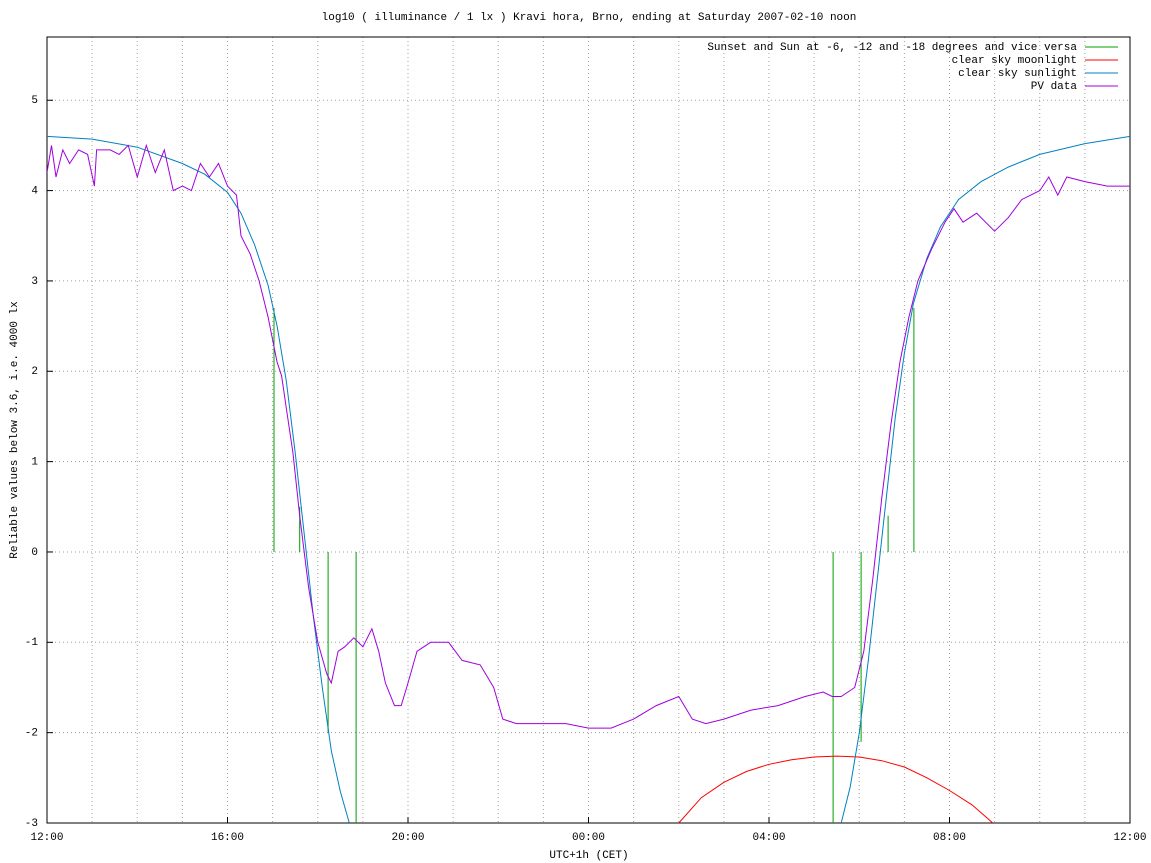  I want to click on y-tick-label: 1, so click(34, 463).